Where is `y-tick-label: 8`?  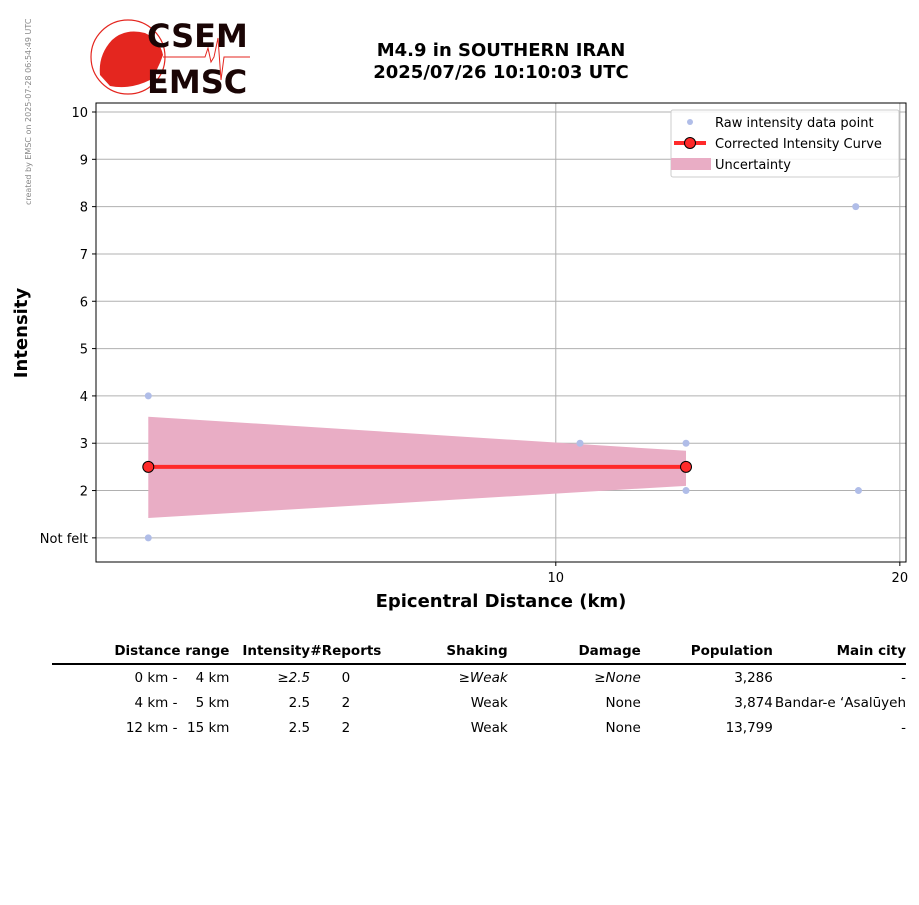 y-tick-label: 8 is located at coordinates (84, 208).